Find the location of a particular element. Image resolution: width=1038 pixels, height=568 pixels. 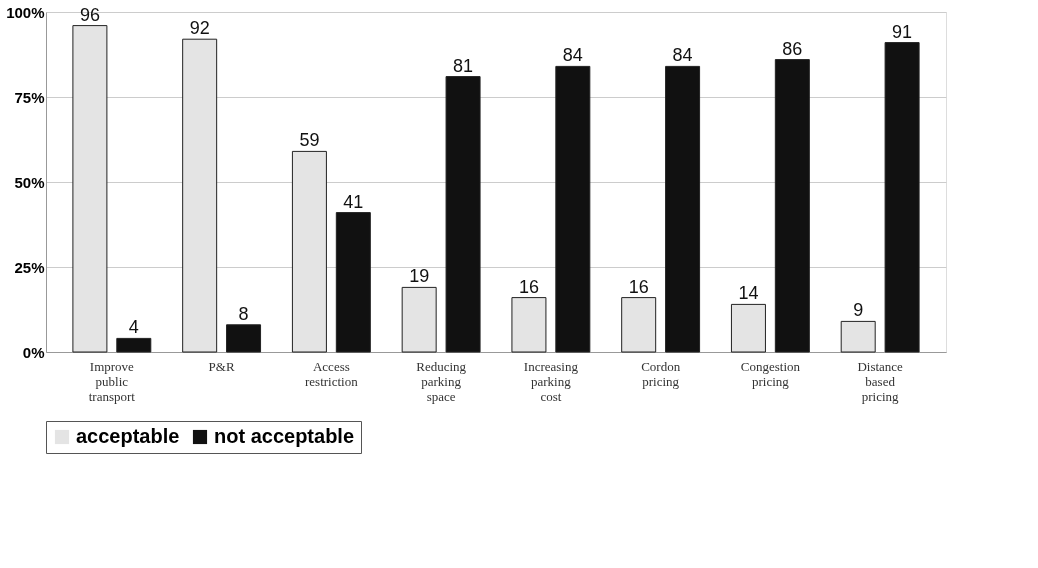

x-tick-label: Reducing parking space is located at coordinates (441, 381).